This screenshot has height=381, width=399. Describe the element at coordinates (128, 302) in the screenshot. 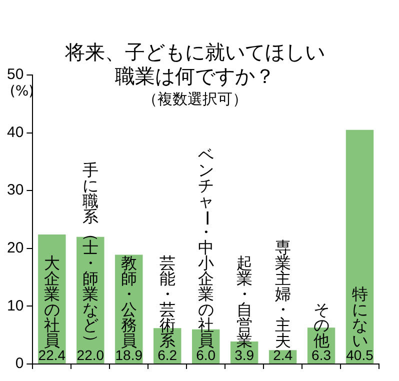

I see `x-tick-label: 教師・公務員` at that location.